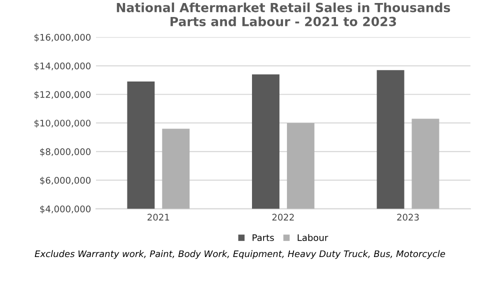 The width and height of the screenshot is (480, 286). I want to click on x-tick-label: 2023, so click(408, 217).